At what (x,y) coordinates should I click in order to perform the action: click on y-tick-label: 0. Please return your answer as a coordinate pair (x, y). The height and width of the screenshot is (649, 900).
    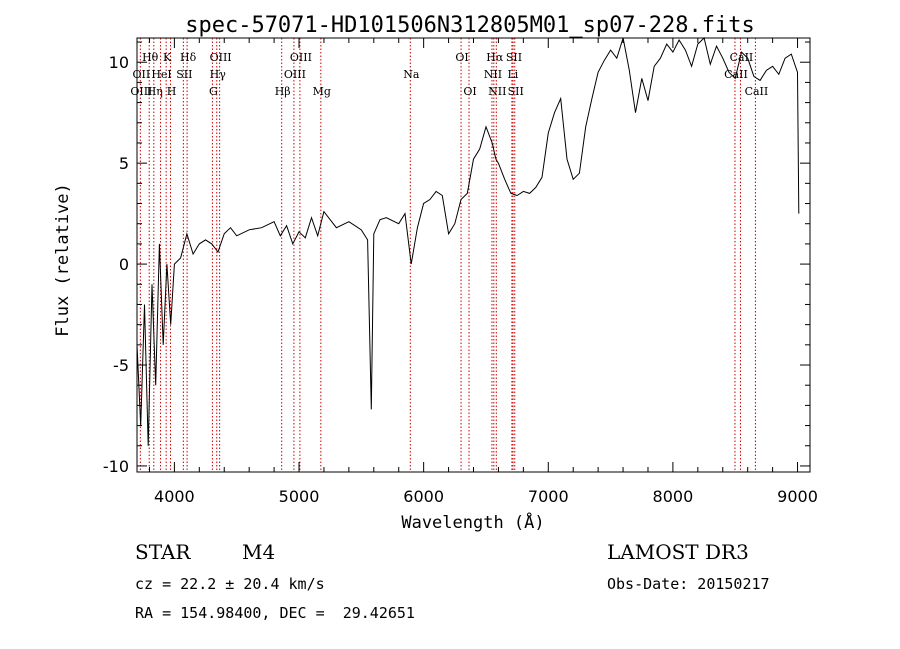
    Looking at the image, I should click on (124, 264).